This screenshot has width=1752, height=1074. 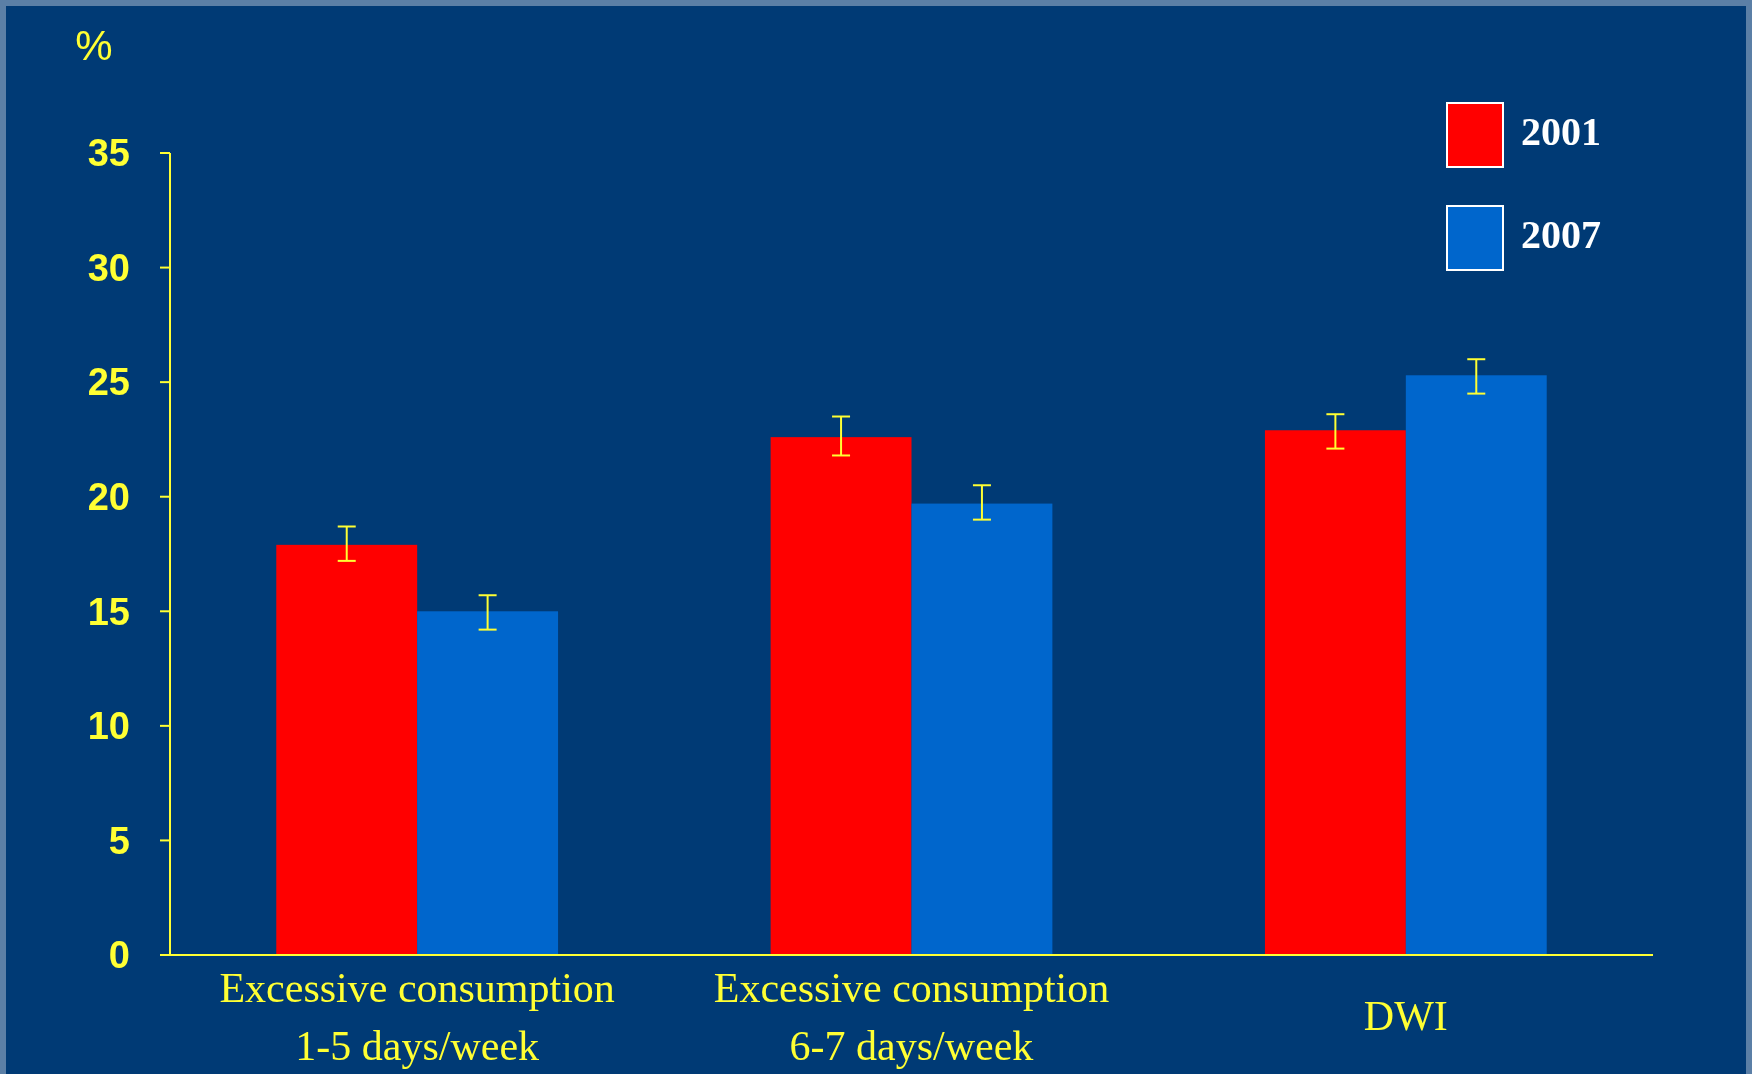 I want to click on y-tick-label: 20, so click(x=108, y=497).